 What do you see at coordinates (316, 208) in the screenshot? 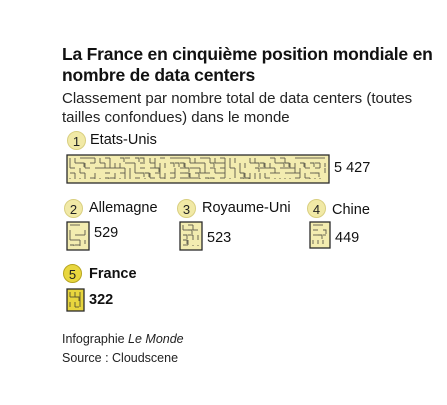
I see `rank-badge-4: 4` at bounding box center [316, 208].